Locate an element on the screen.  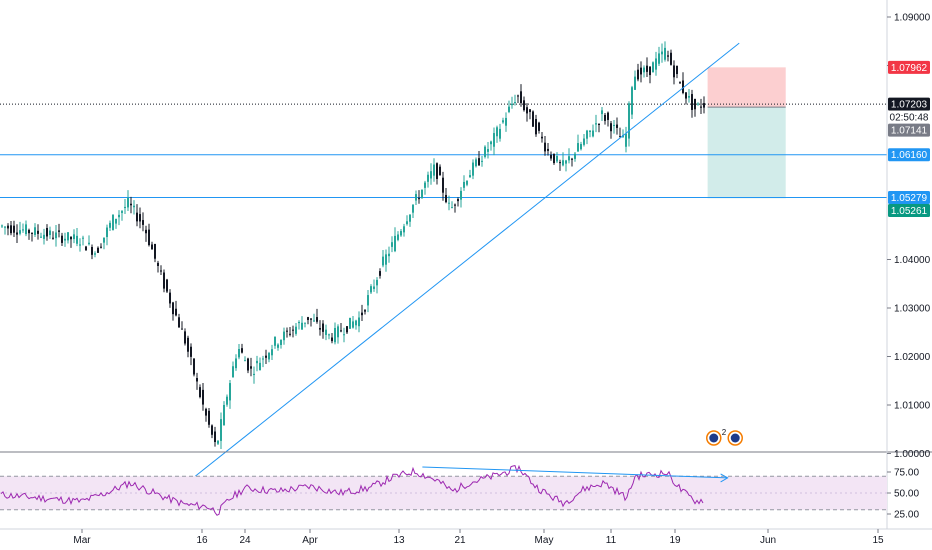
stop-loss-zone is located at coordinates (746, 87).